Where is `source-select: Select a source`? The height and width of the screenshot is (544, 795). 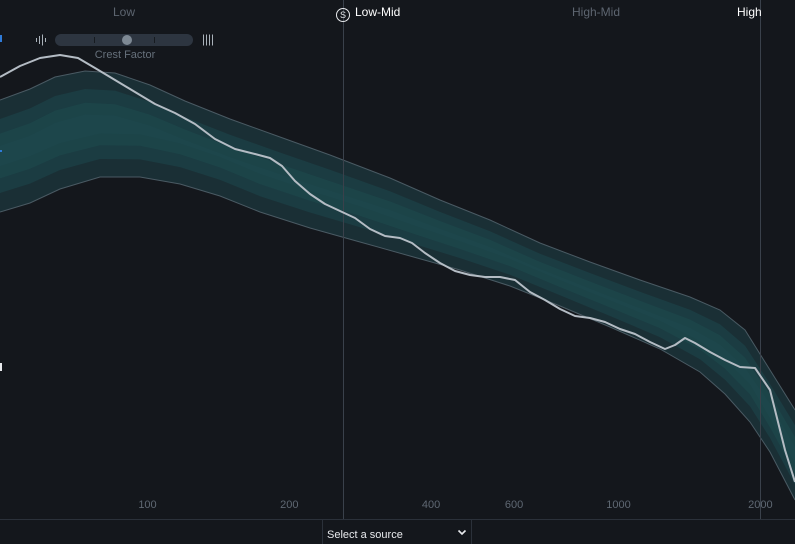 source-select: Select a source is located at coordinates (397, 532).